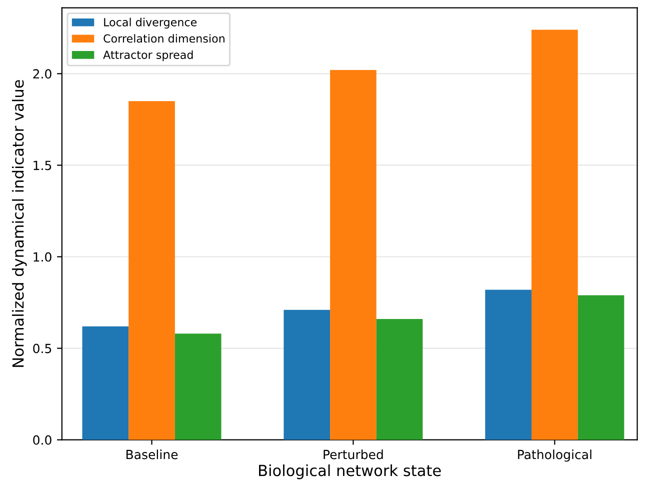 The height and width of the screenshot is (486, 645). Describe the element at coordinates (353, 455) in the screenshot. I see `x-tick-label: Perturbed` at that location.